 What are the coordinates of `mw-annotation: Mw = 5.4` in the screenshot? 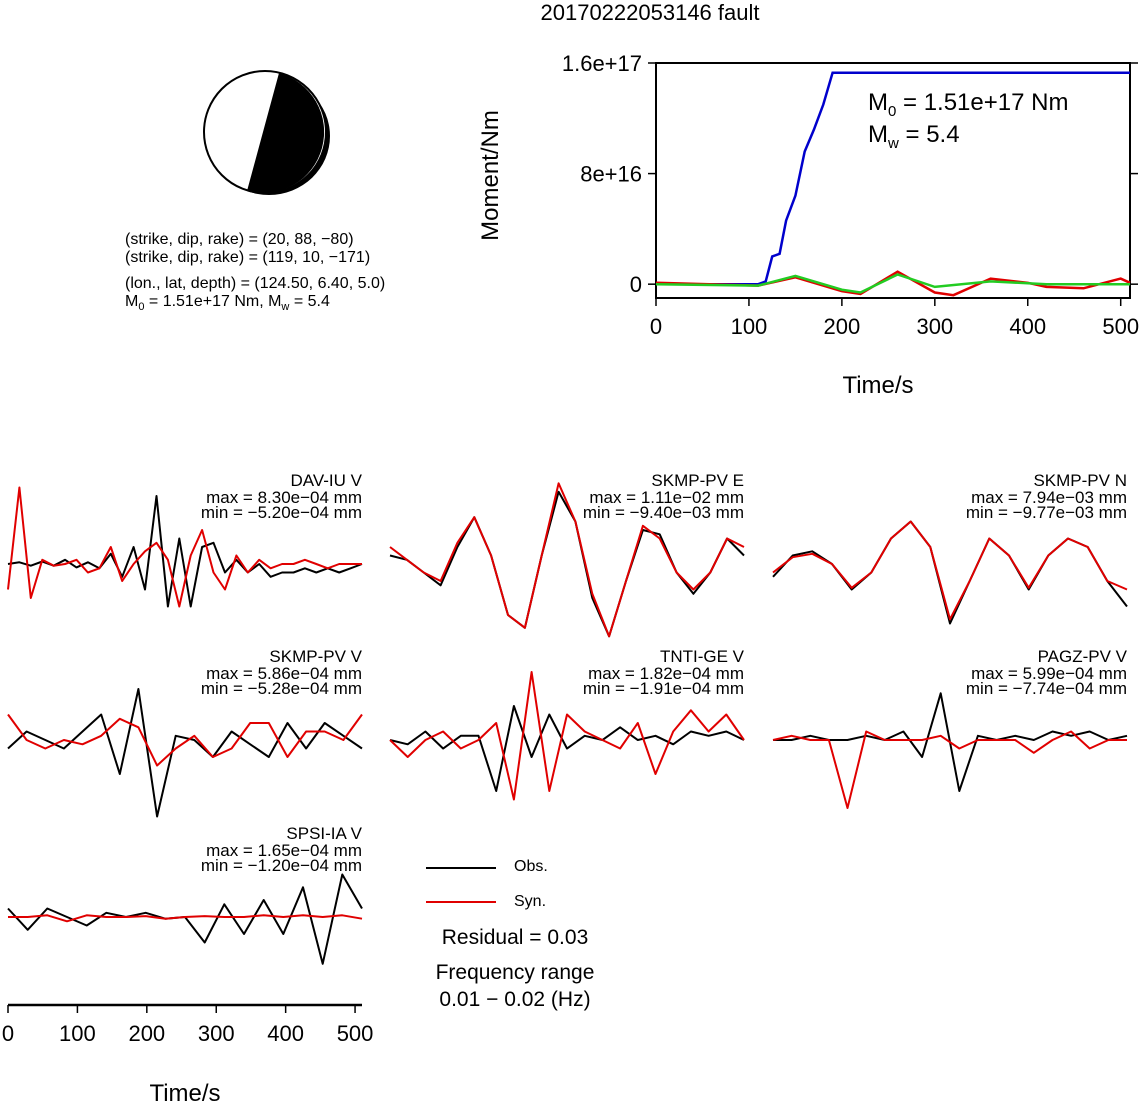 It's located at (914, 136).